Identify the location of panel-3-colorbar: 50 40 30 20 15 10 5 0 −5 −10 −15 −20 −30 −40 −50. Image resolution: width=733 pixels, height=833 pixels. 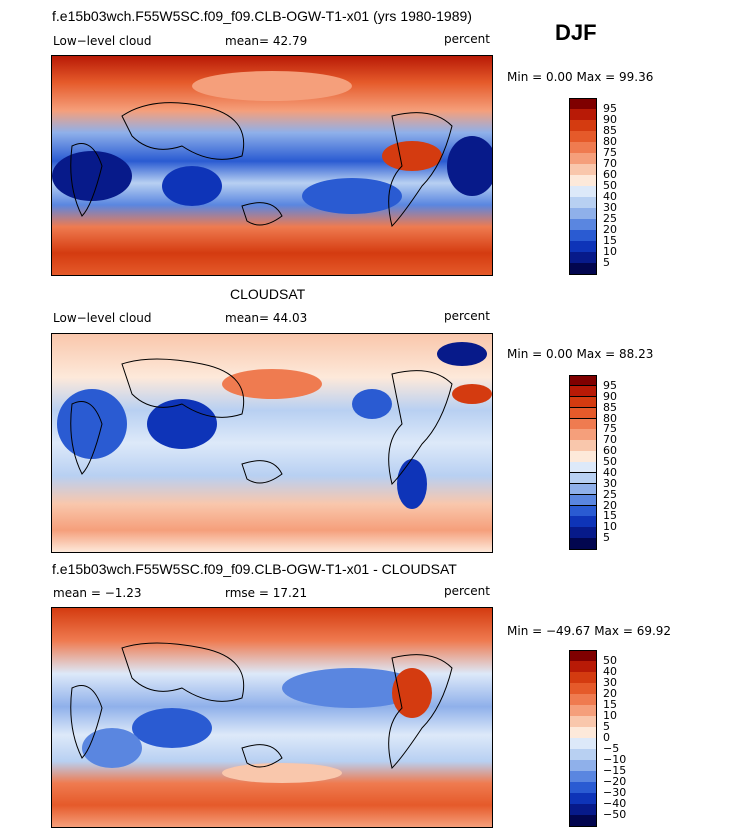
(599, 738).